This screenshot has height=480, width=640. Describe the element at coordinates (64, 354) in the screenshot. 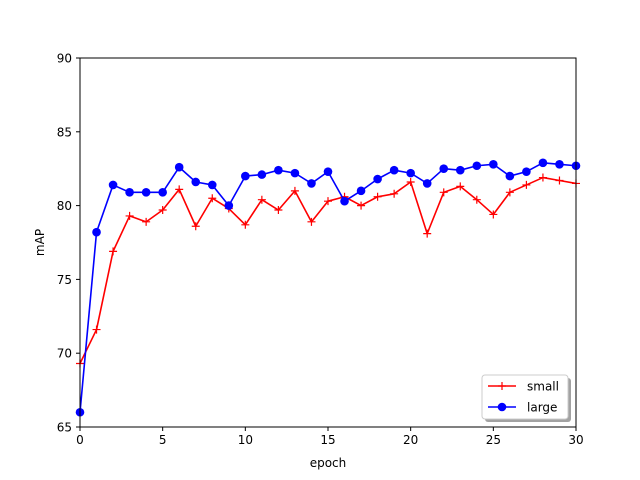

I see `y-tick-label: 70` at that location.